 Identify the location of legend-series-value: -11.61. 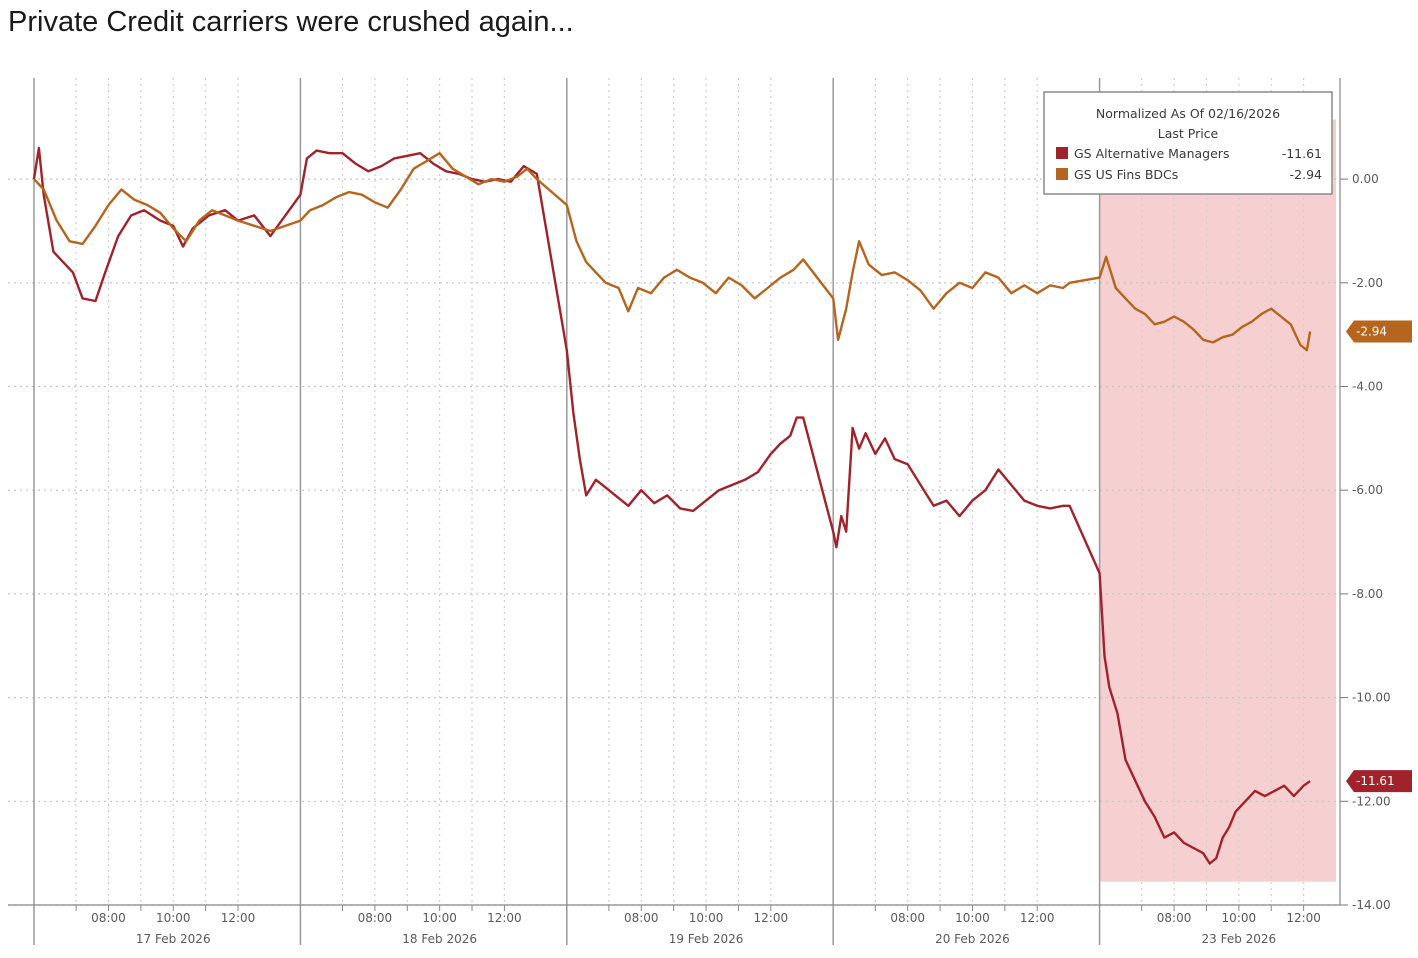
(1302, 153).